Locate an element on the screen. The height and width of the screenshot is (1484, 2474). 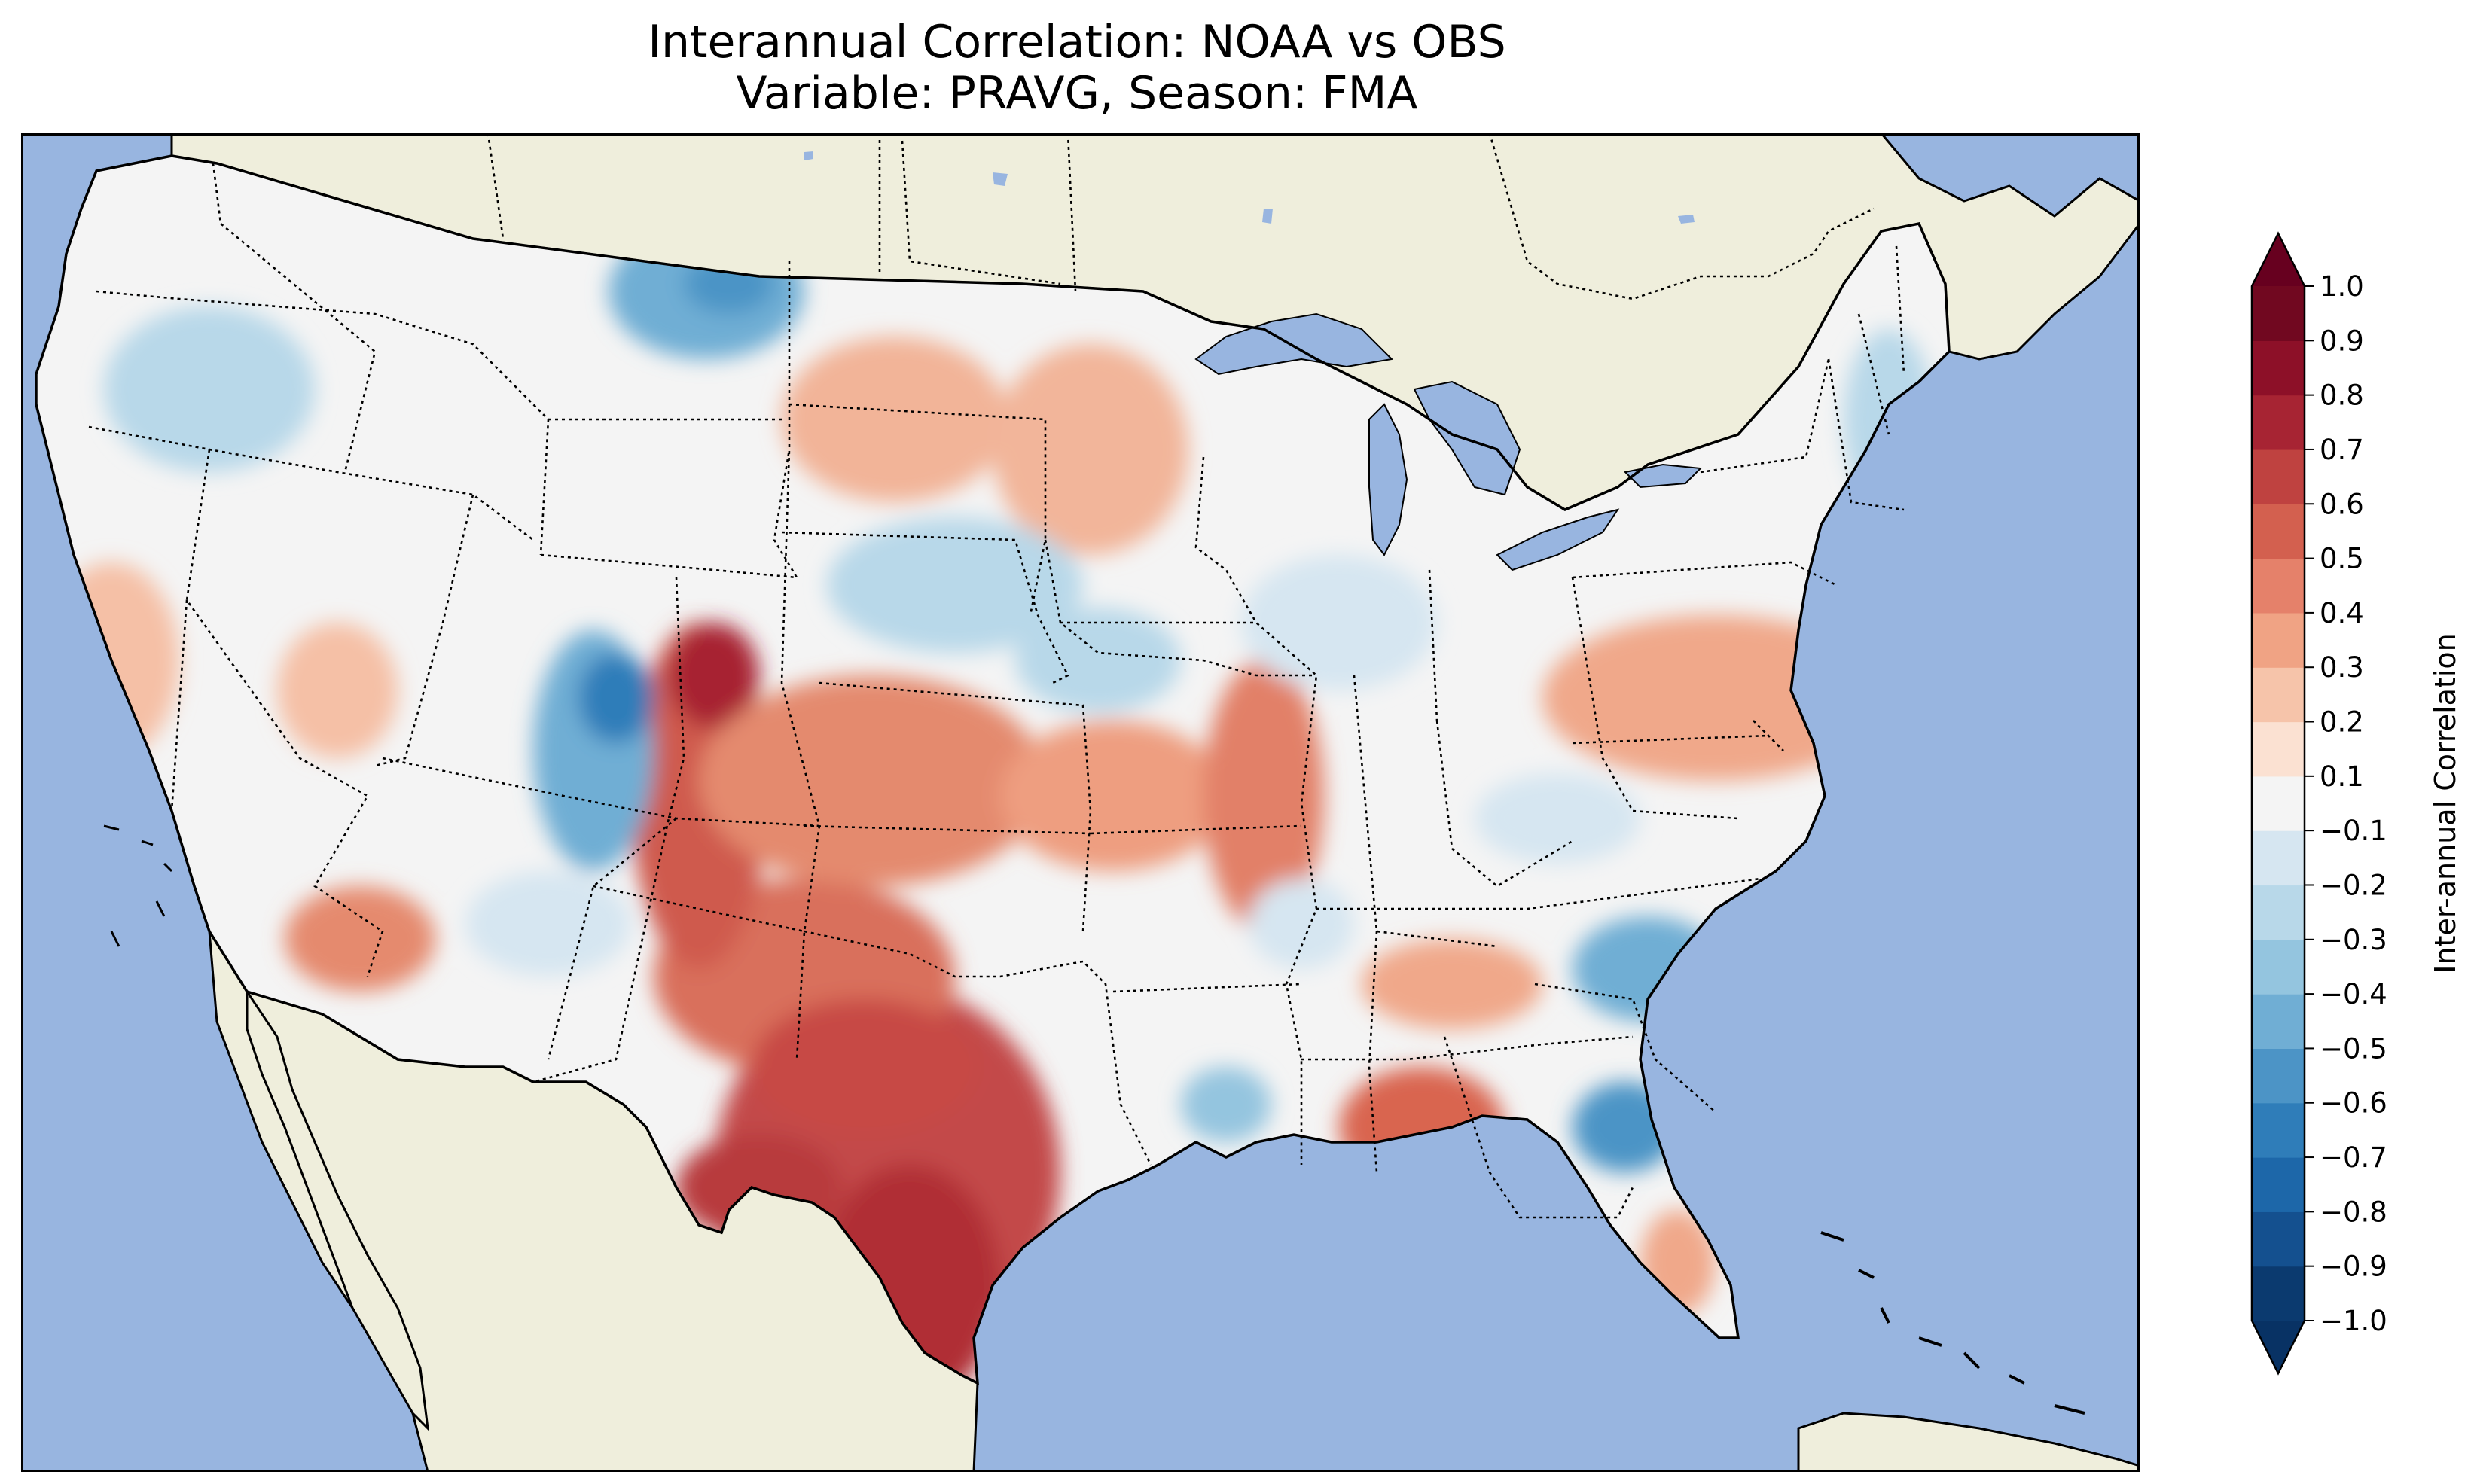
baja-peninsula is located at coordinates (338, 1210).